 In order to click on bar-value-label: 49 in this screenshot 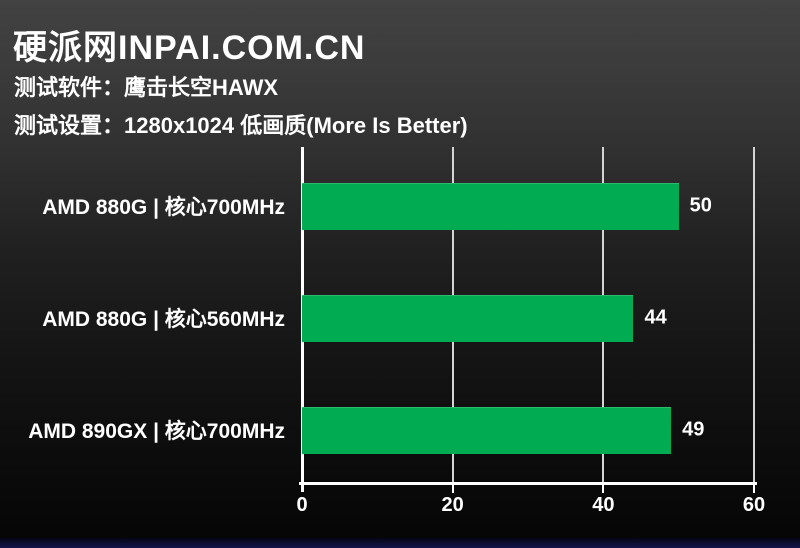, I will do `click(693, 429)`.